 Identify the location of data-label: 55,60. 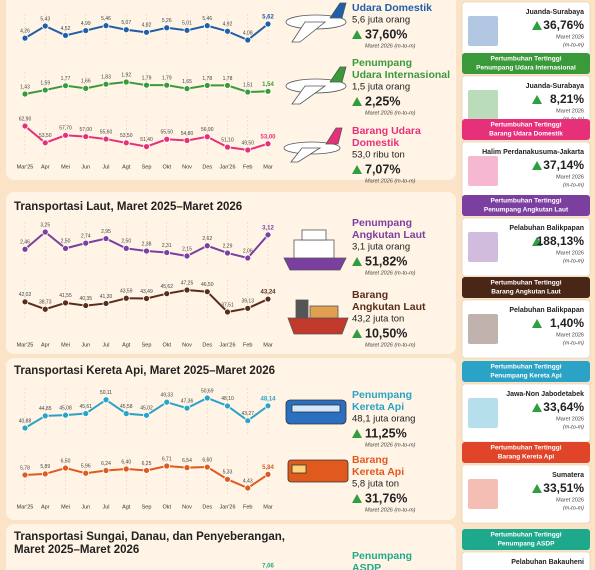
(106, 132).